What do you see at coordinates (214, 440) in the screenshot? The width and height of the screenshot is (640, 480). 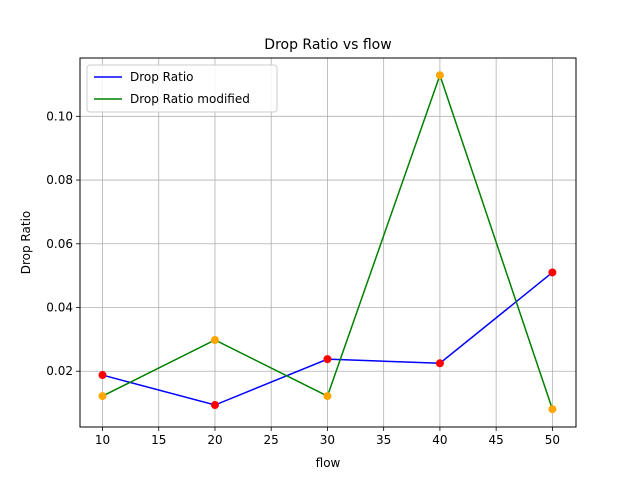 I see `x-tick-label: 20` at bounding box center [214, 440].